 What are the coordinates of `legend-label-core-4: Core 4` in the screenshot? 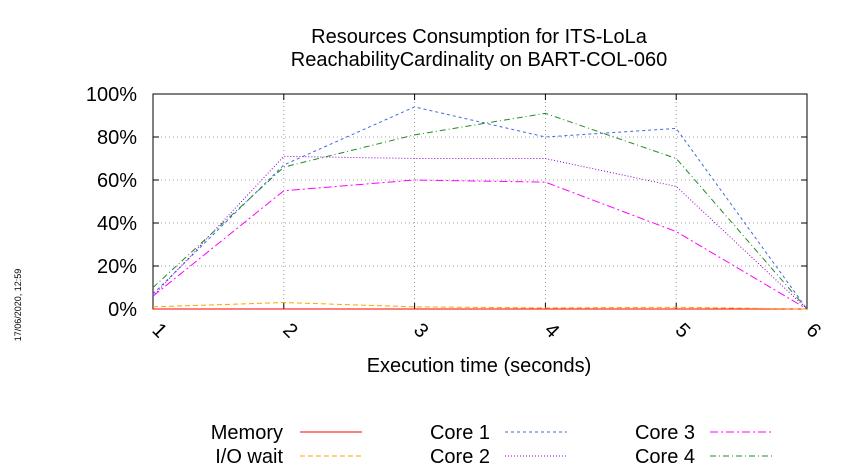 It's located at (665, 457).